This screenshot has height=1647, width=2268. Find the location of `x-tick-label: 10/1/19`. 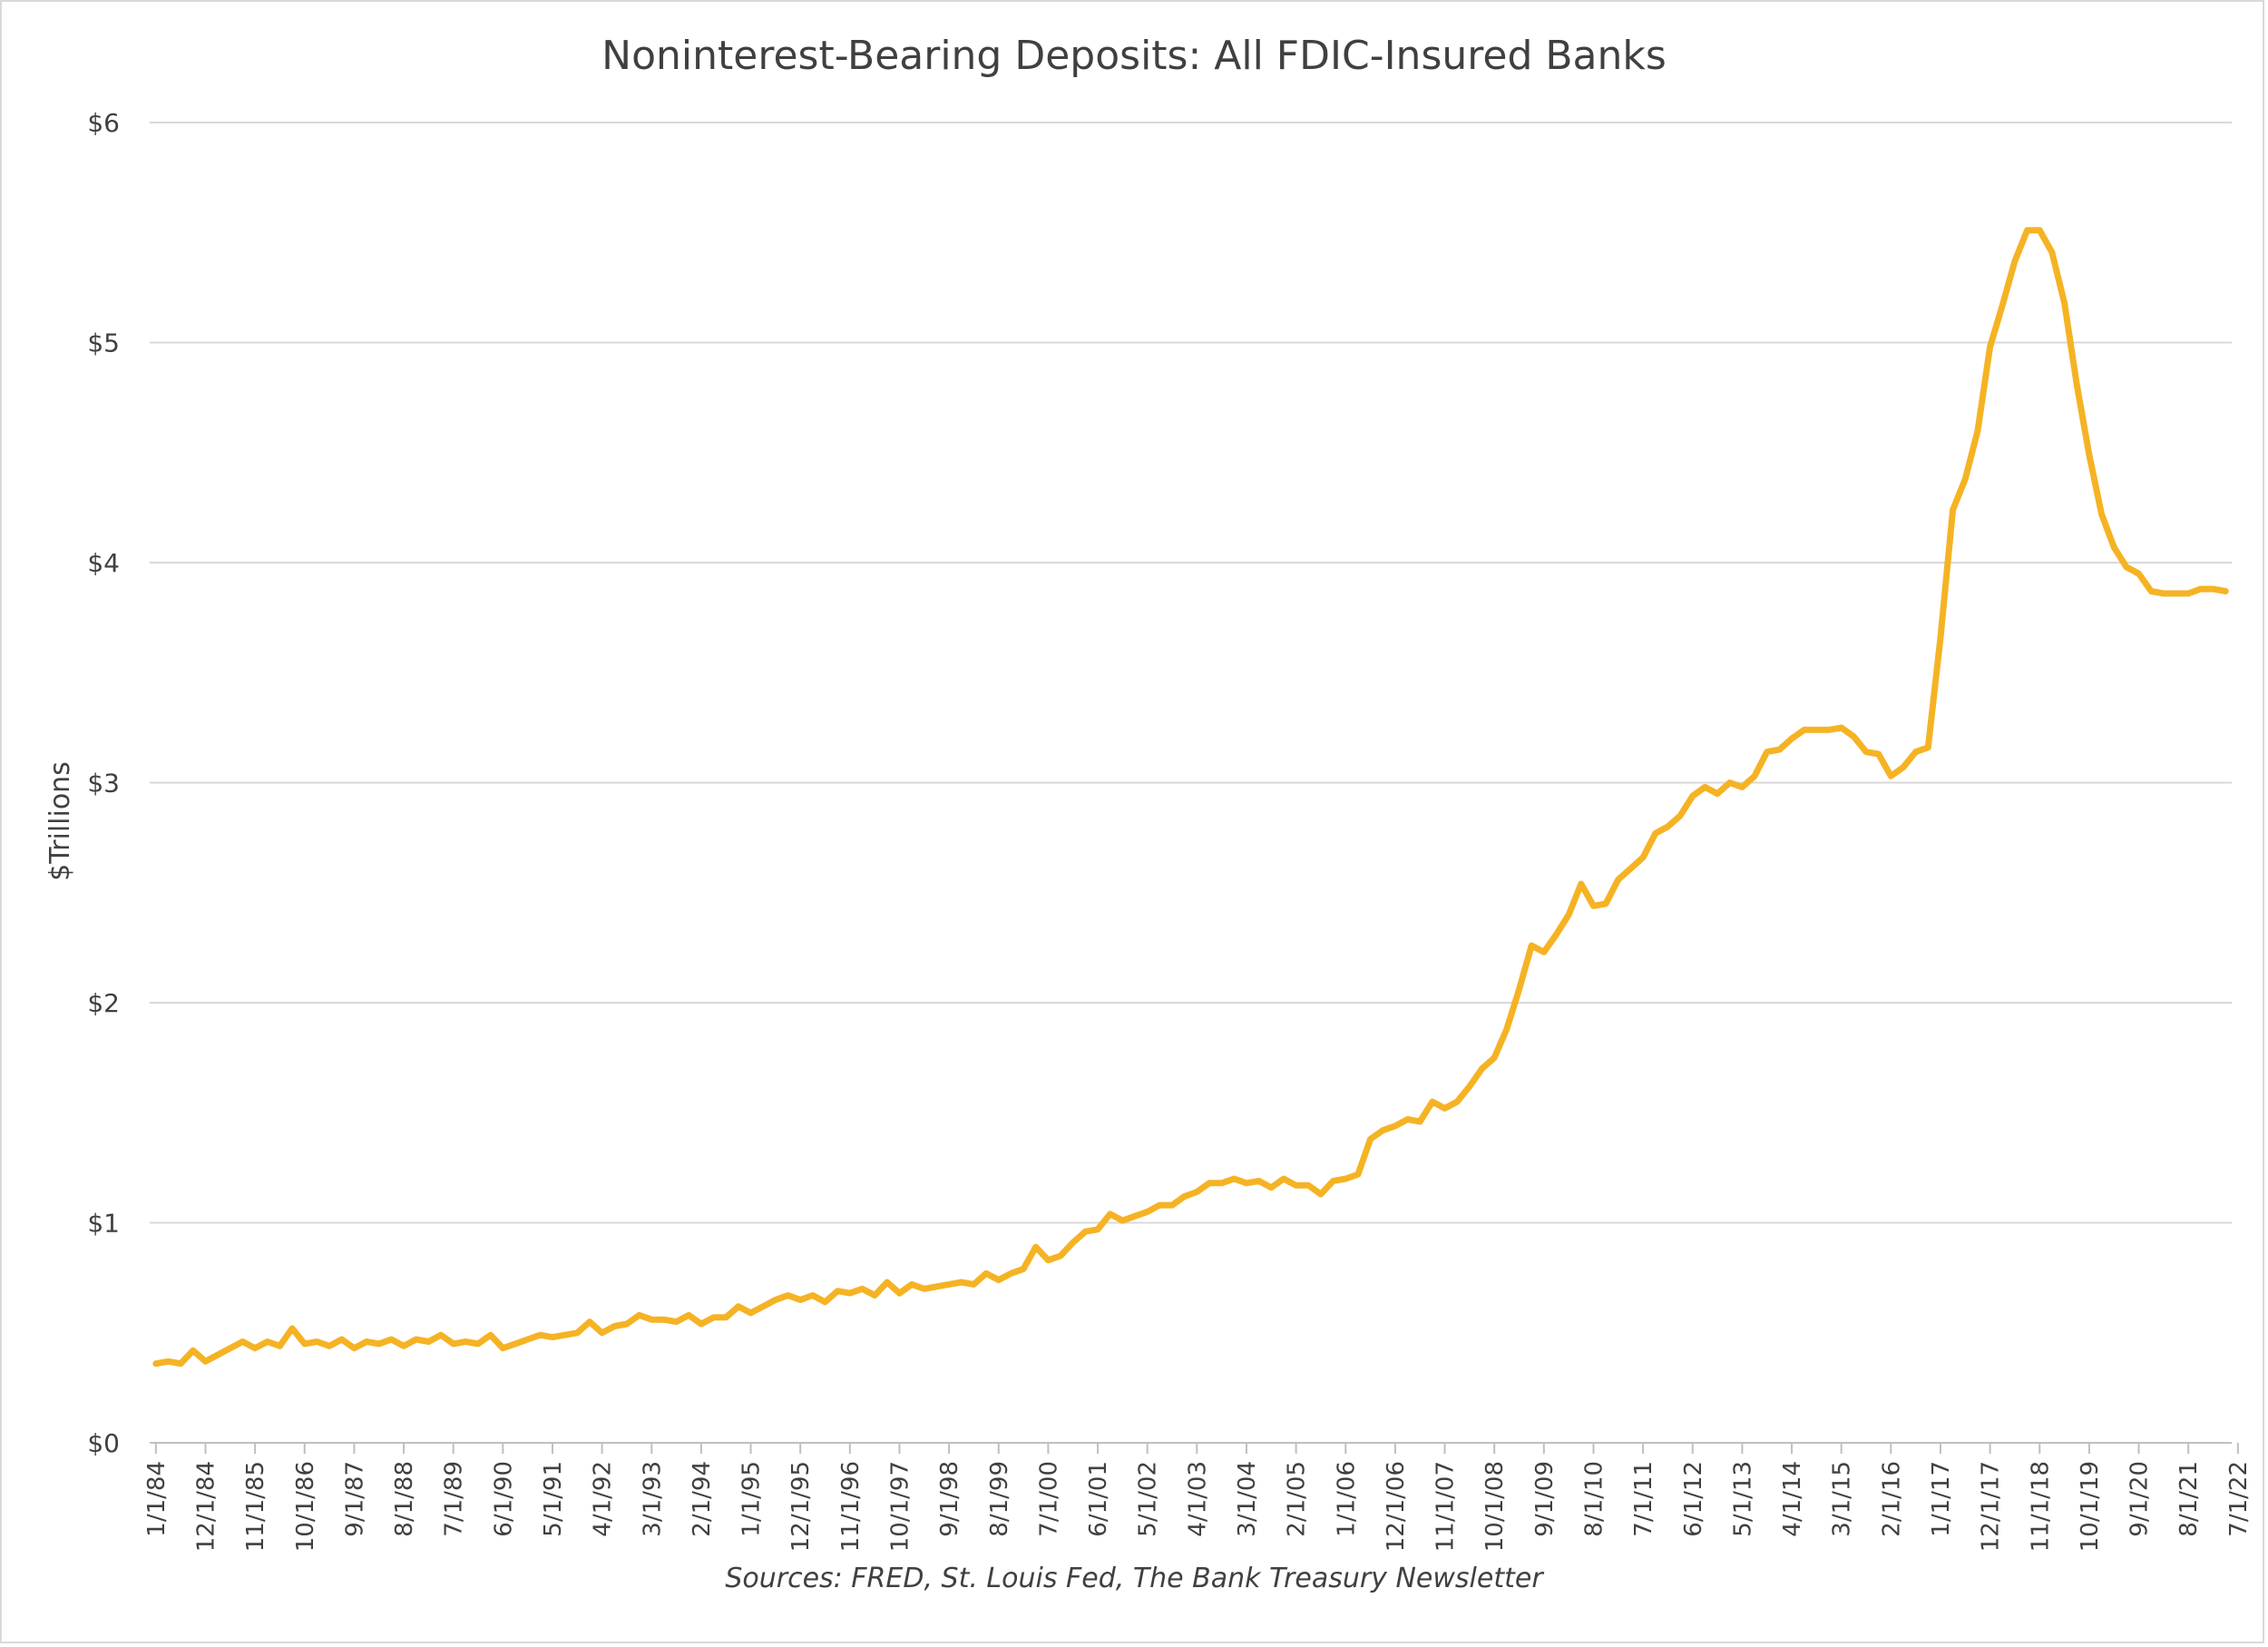

x-tick-label: 10/1/19 is located at coordinates (2091, 1506).